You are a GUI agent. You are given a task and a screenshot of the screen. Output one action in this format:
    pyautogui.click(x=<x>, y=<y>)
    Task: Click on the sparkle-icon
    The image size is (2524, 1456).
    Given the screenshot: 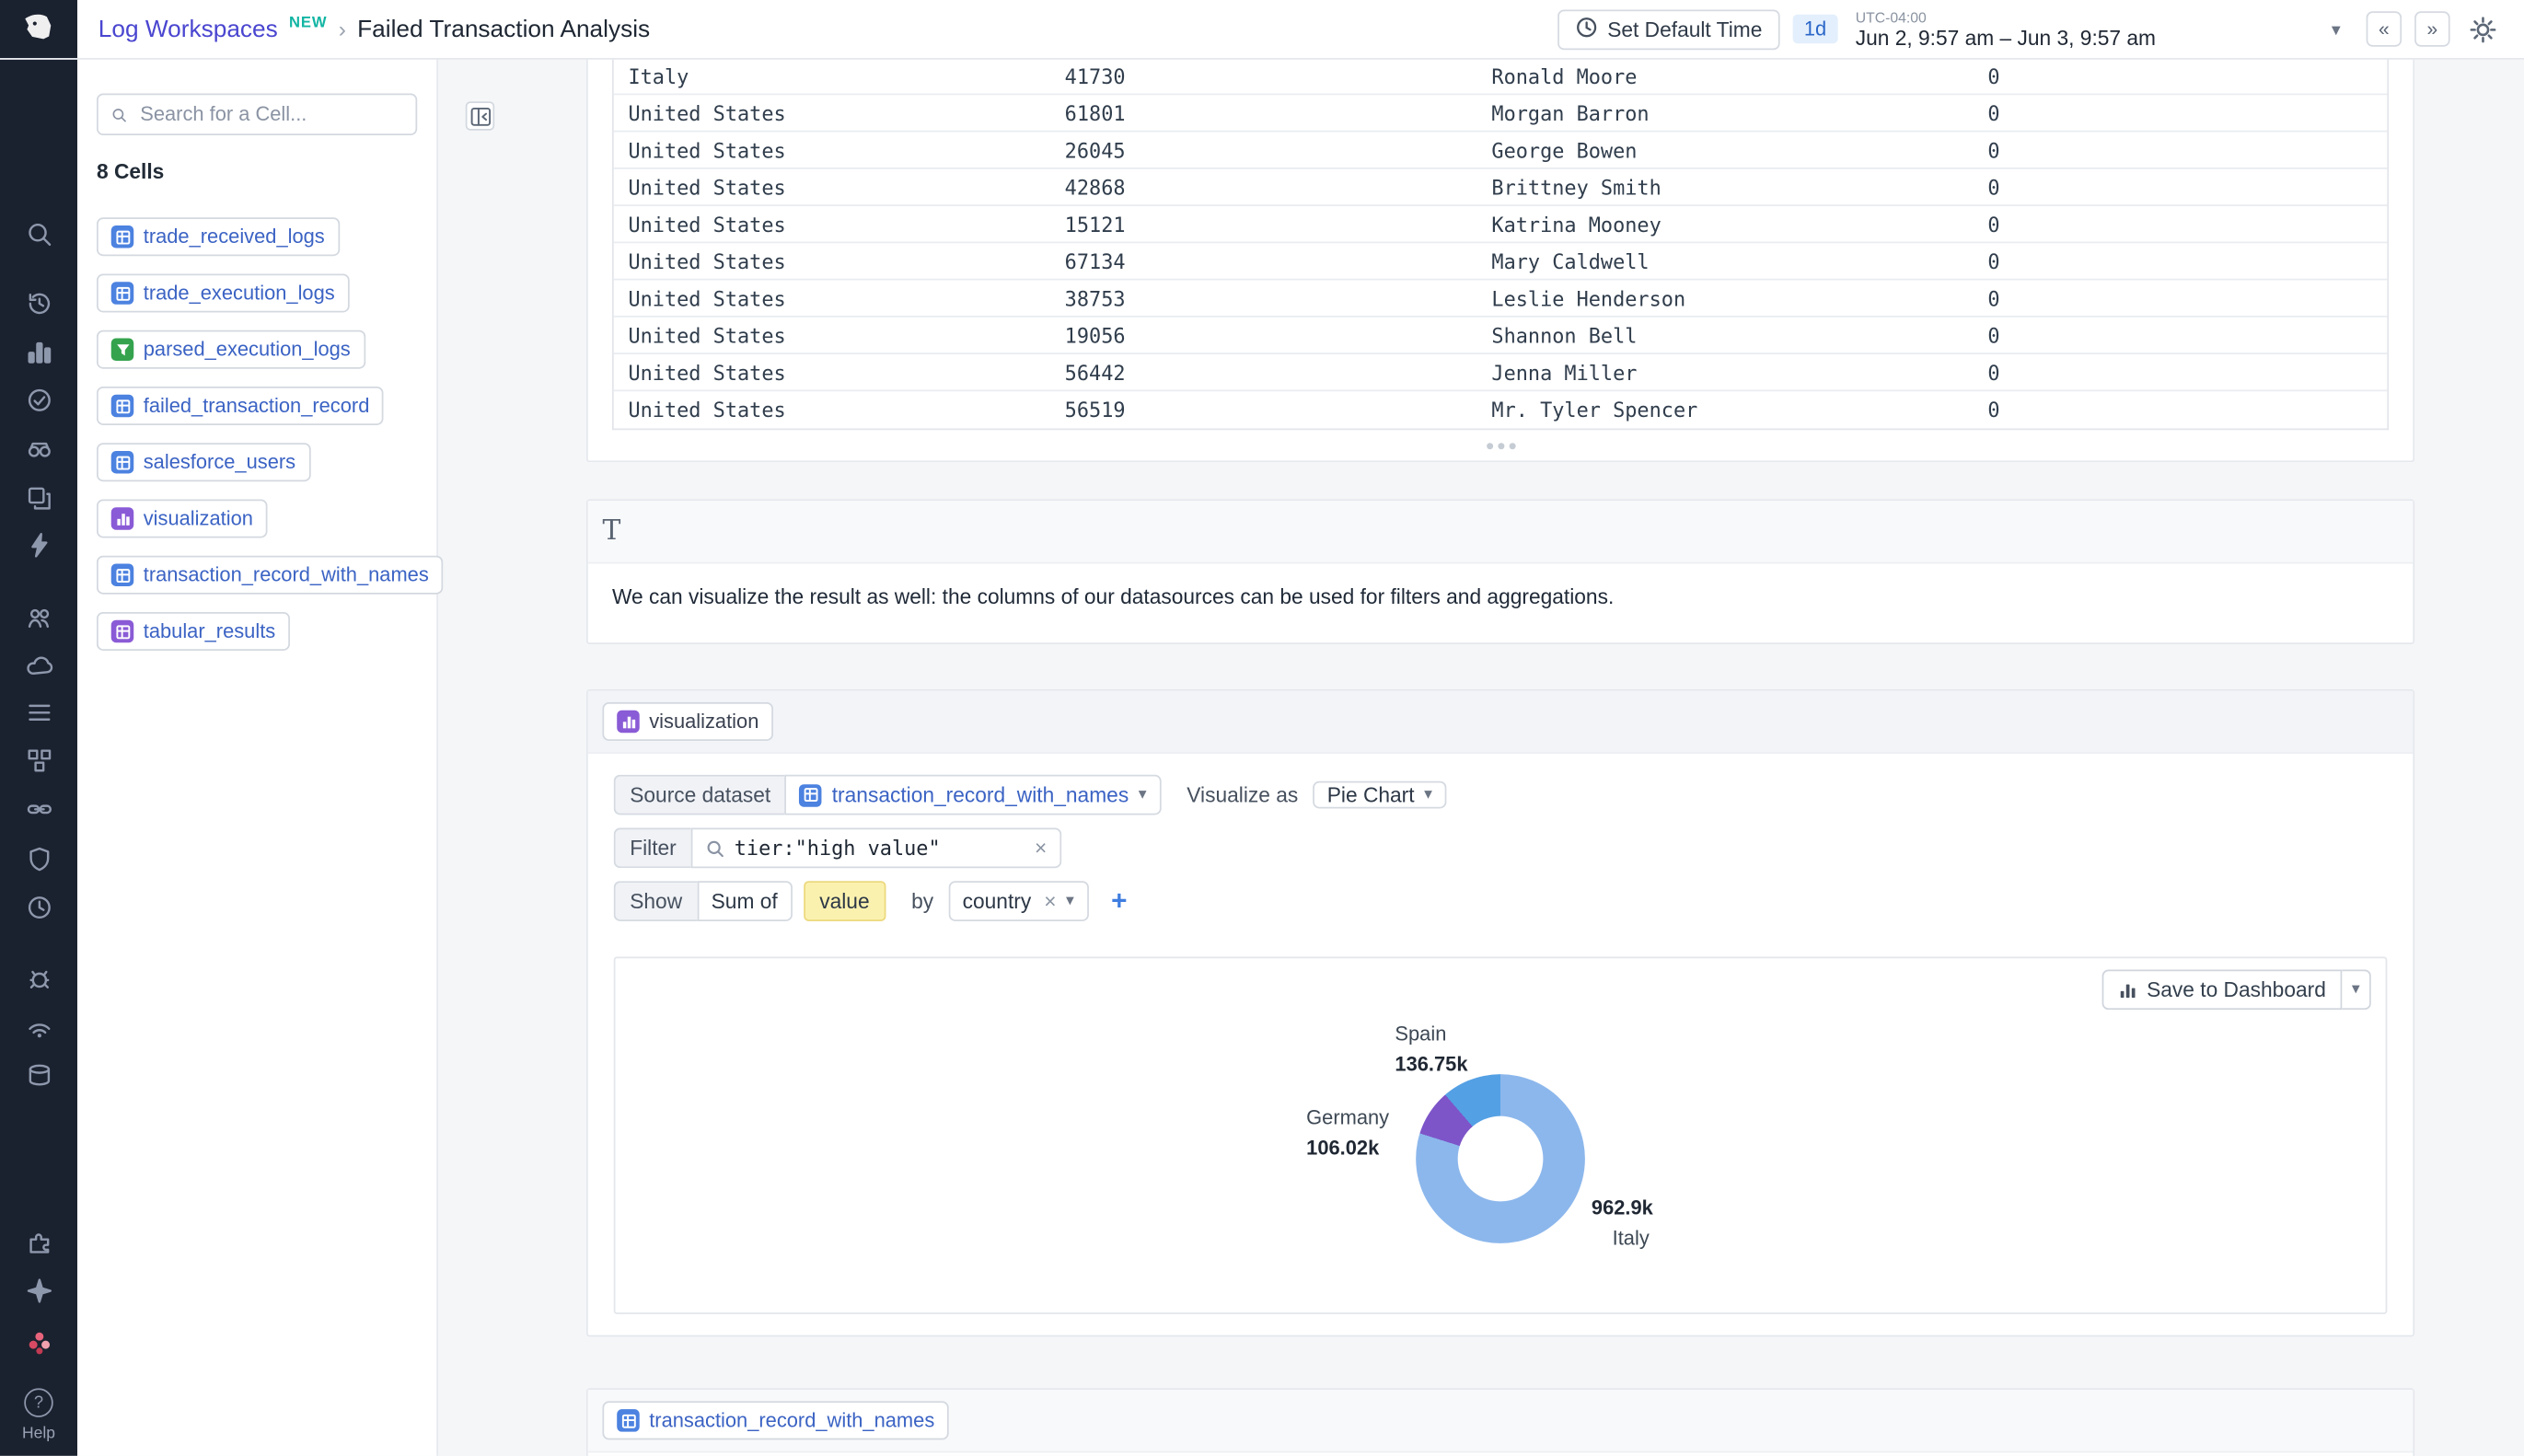 What is the action you would take?
    pyautogui.click(x=38, y=1290)
    